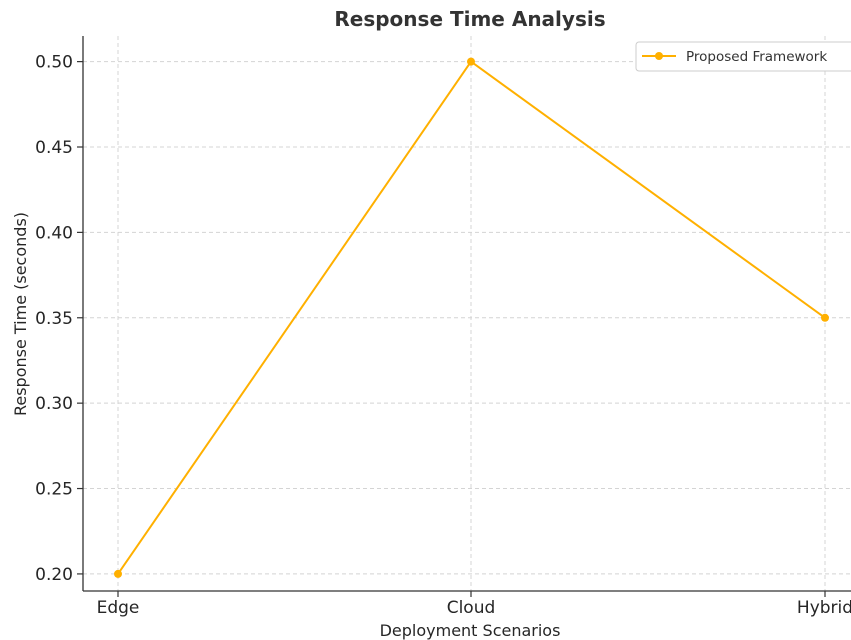 This screenshot has width=851, height=640. Describe the element at coordinates (54, 575) in the screenshot. I see `y-tick-label: 0.20` at that location.